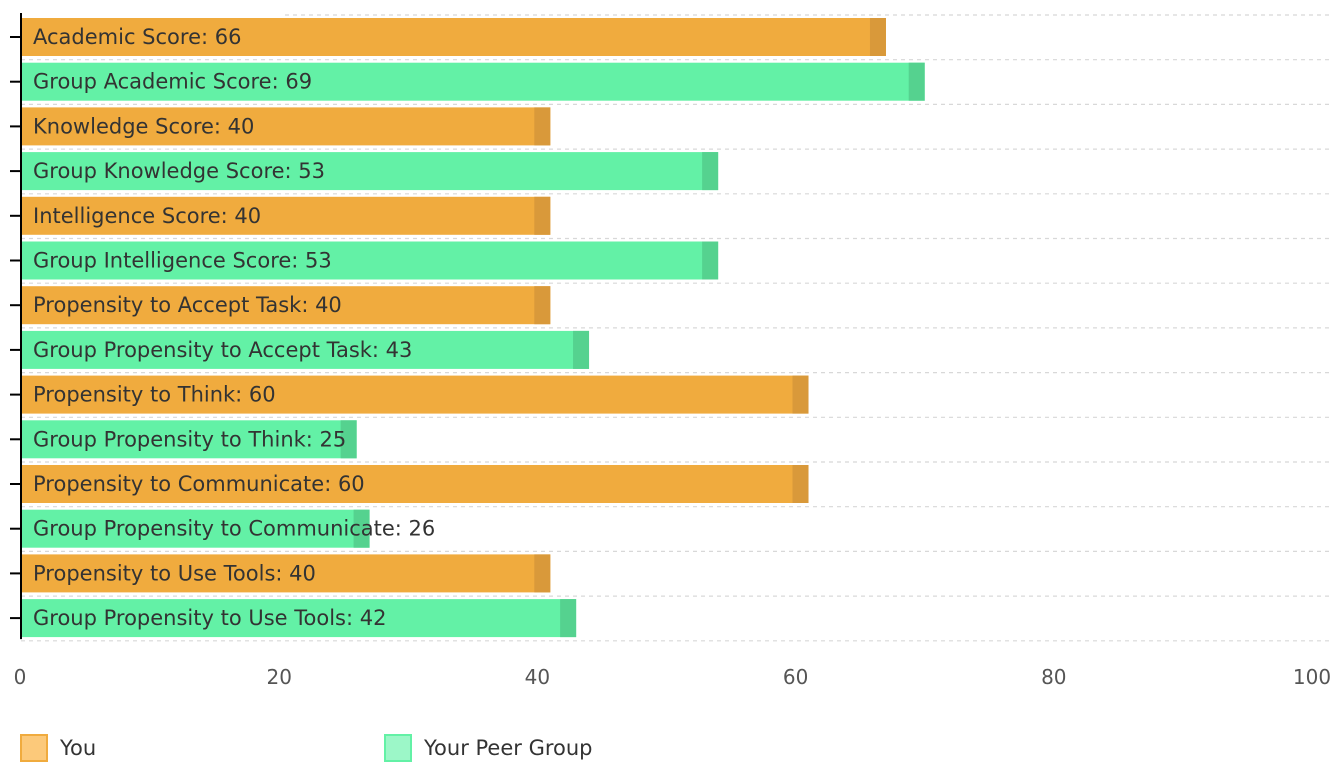 Image resolution: width=1338 pixels, height=763 pixels. What do you see at coordinates (172, 82) in the screenshot?
I see `bar-label: Group Academic Score: 69` at bounding box center [172, 82].